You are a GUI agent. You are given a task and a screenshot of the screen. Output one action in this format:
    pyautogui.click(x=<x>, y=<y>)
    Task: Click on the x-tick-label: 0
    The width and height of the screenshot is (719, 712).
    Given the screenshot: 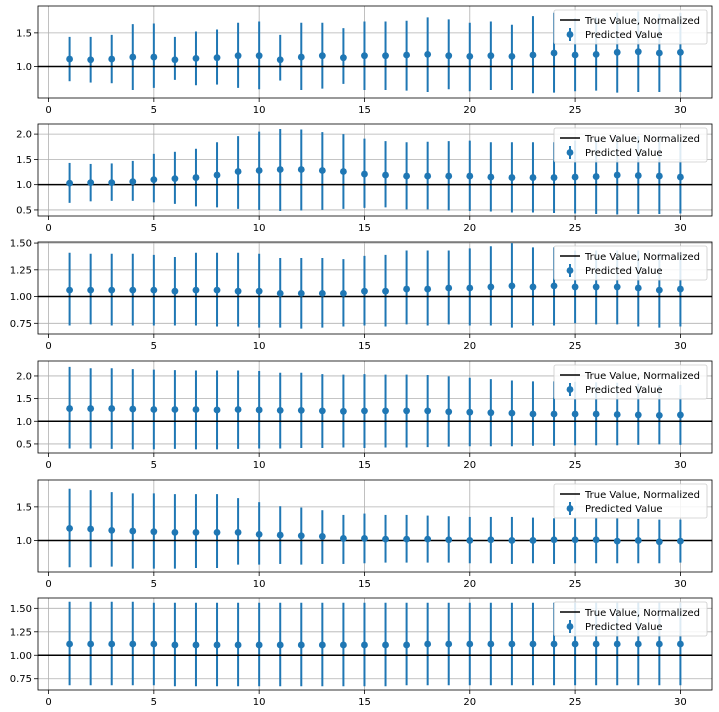 What is the action you would take?
    pyautogui.click(x=48, y=465)
    